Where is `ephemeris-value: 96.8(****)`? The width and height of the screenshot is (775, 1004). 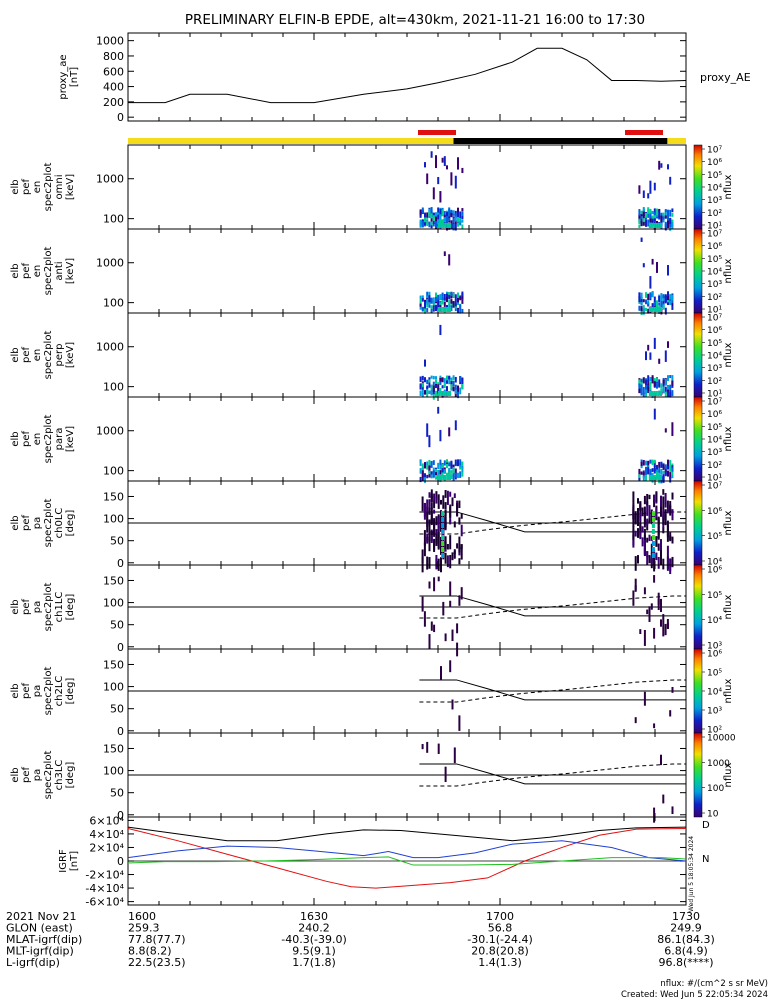
ephemeris-value: 96.8(****) is located at coordinates (685, 962).